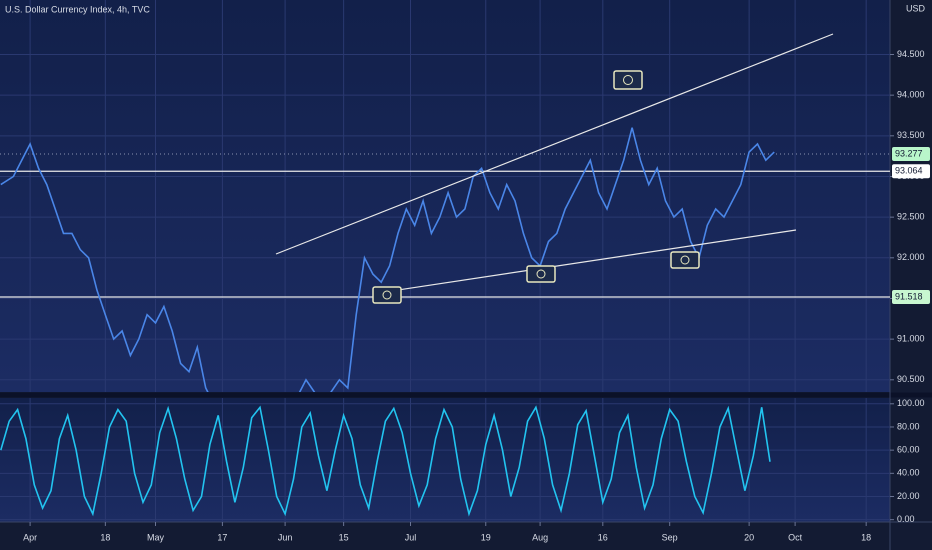 This screenshot has width=932, height=550. I want to click on price-label: 93.277, so click(909, 153).